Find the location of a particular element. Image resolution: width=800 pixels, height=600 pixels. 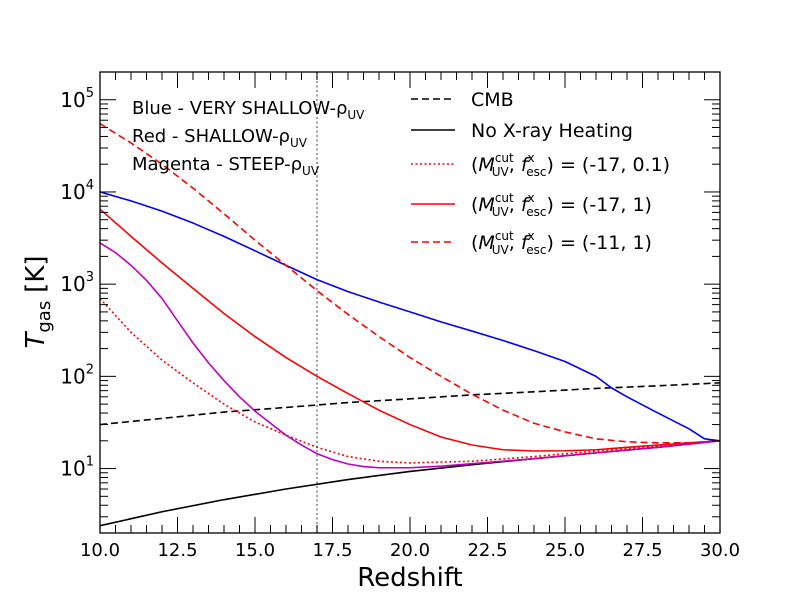

x-tick-label: 20.0 is located at coordinates (410, 550).